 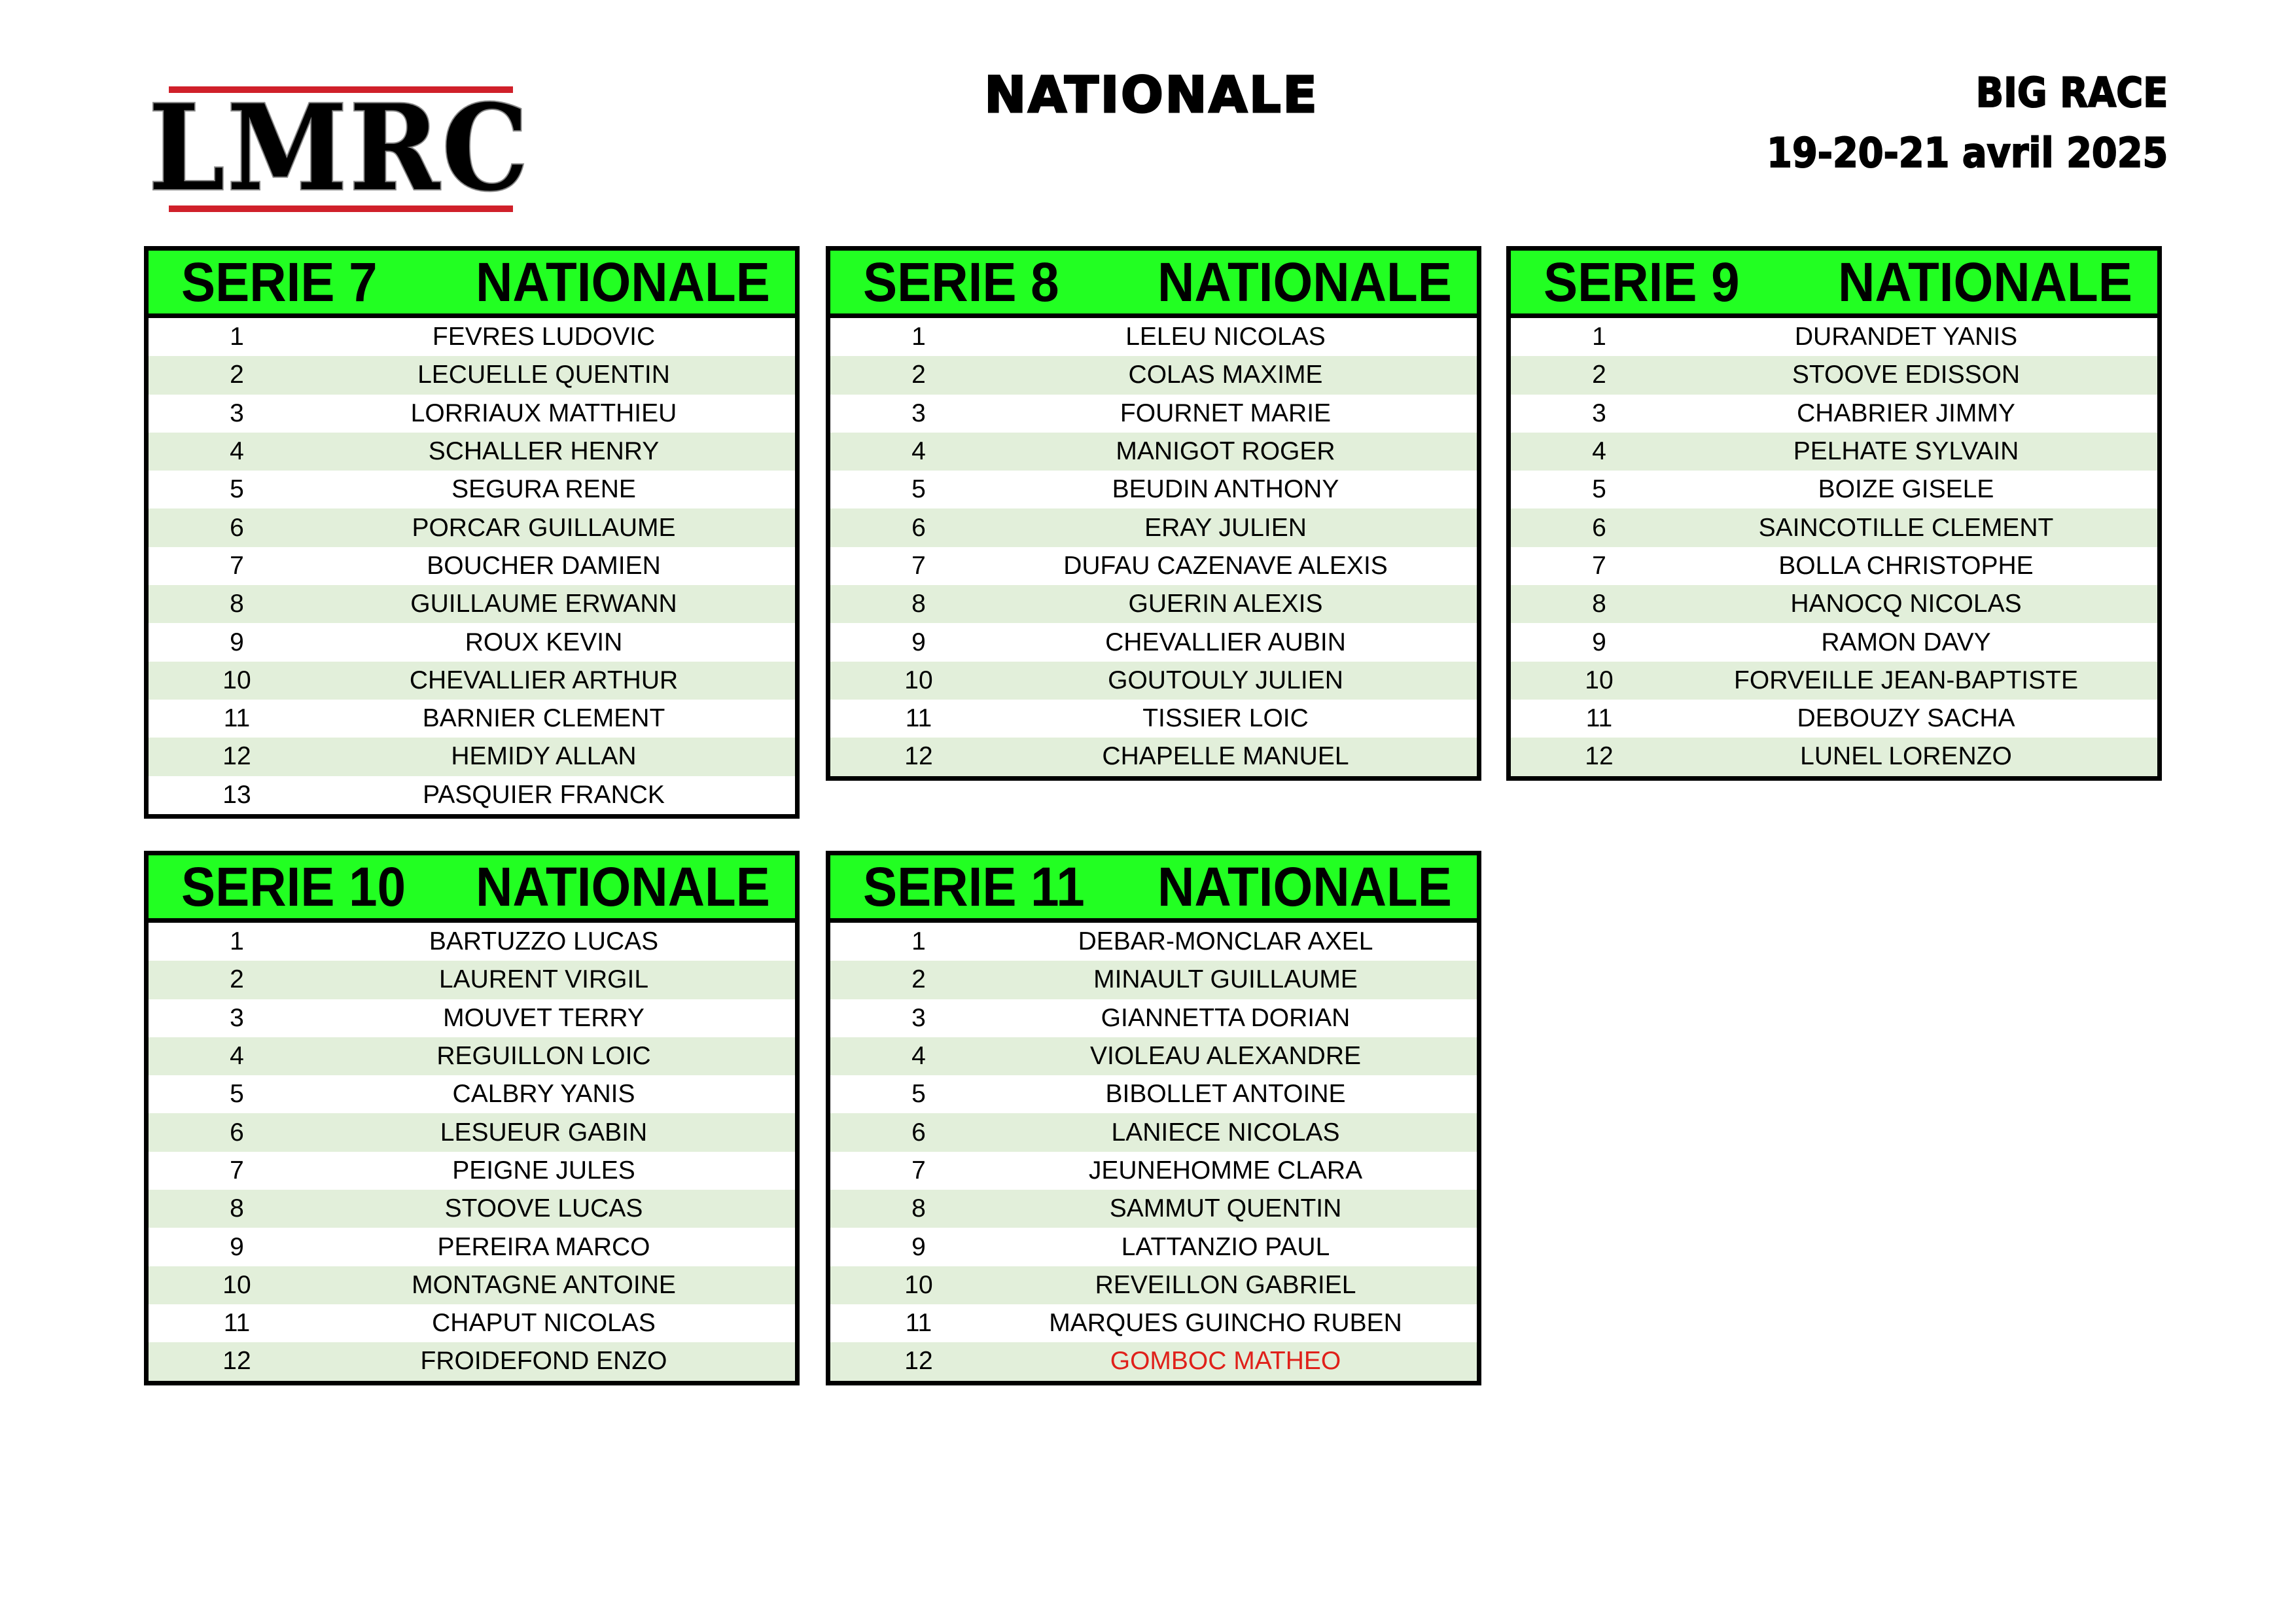 I want to click on logo-text: LMRC, so click(x=339, y=148).